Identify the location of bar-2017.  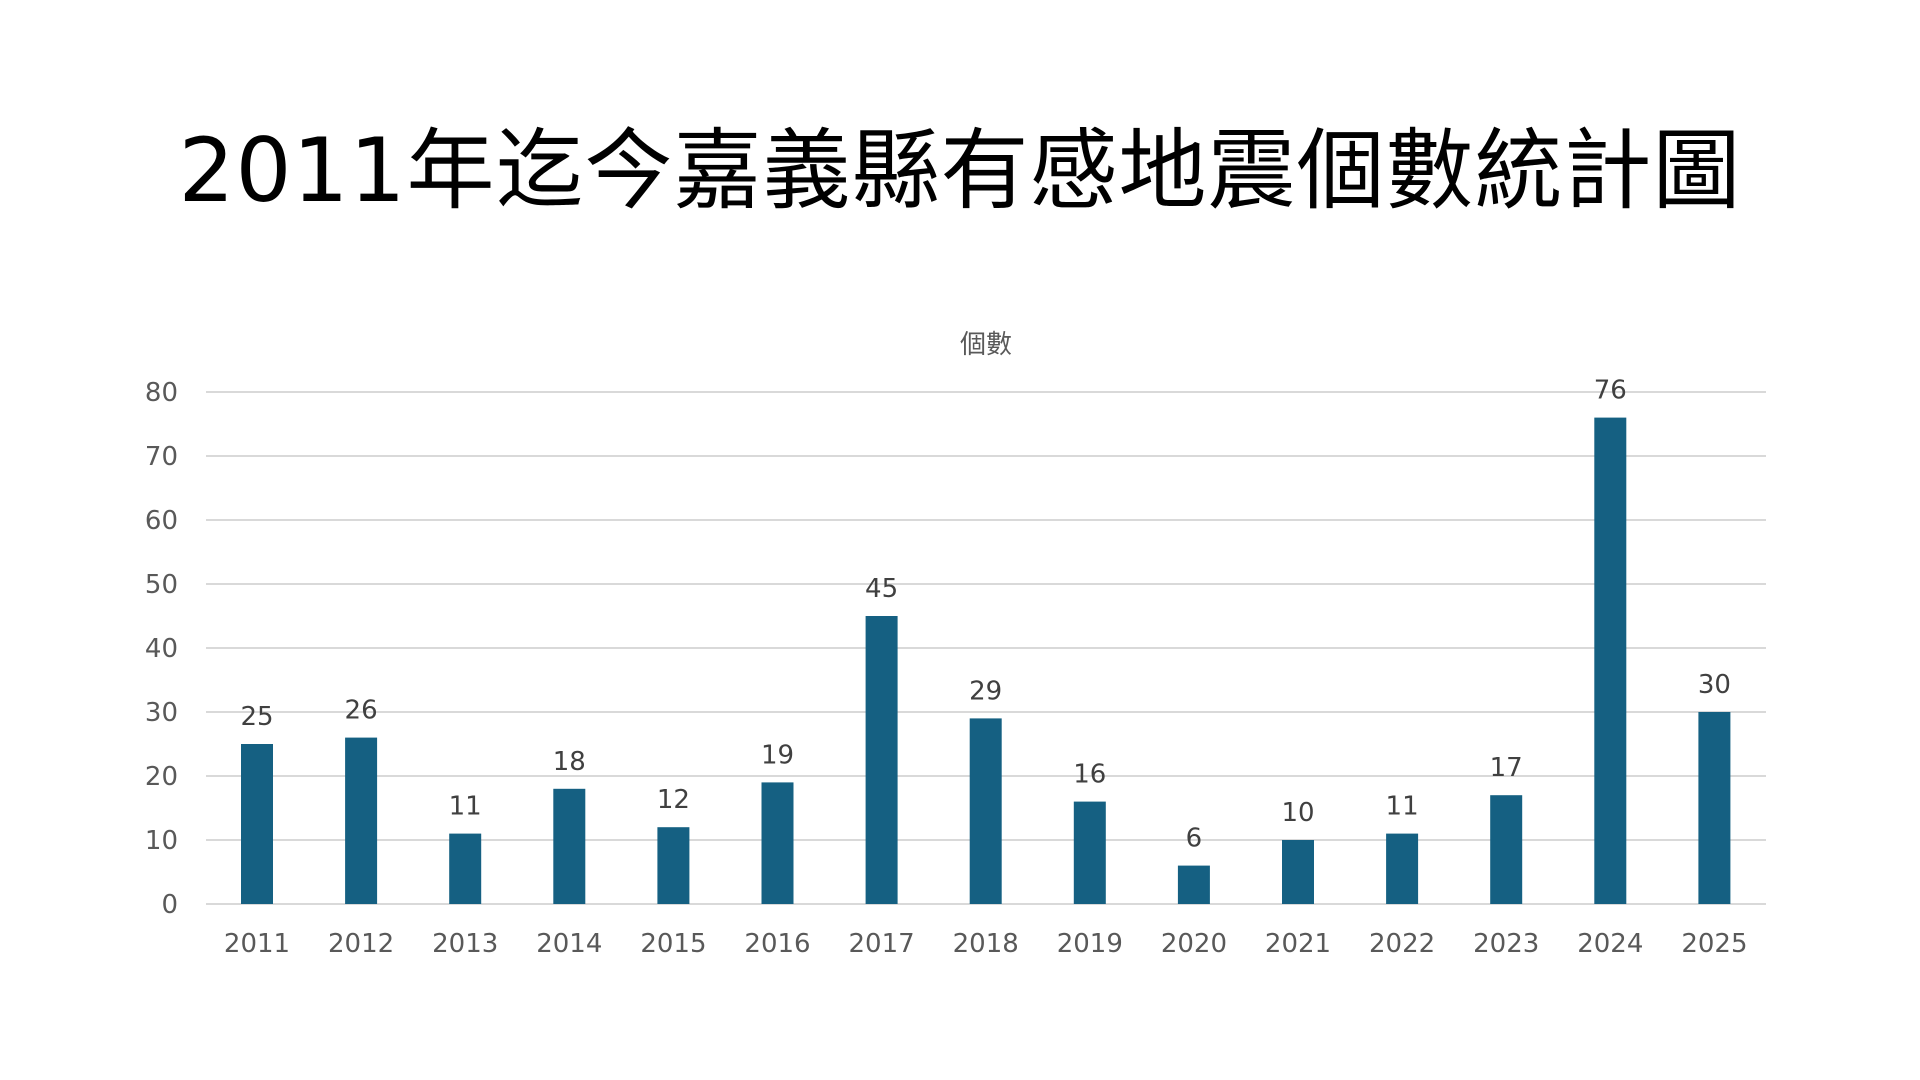
(881, 760).